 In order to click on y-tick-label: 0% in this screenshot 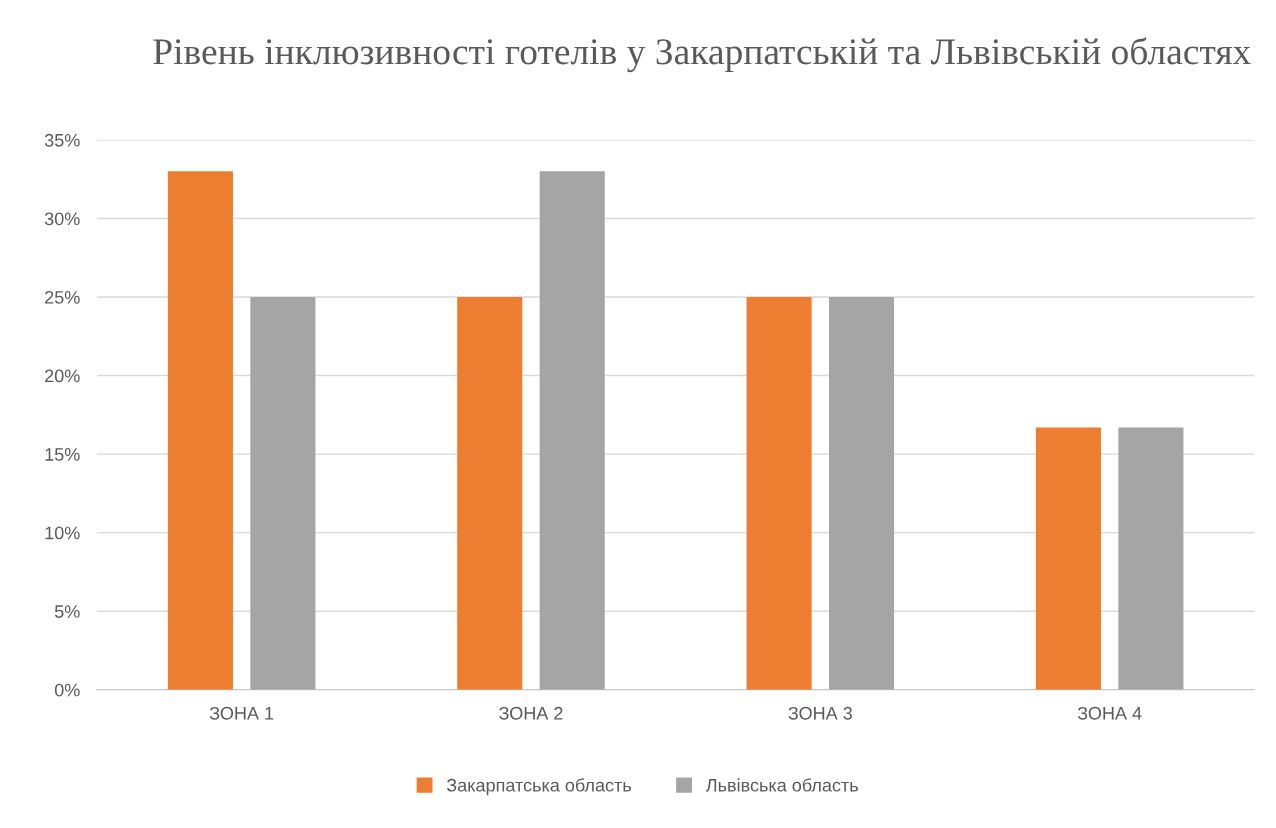, I will do `click(67, 690)`.